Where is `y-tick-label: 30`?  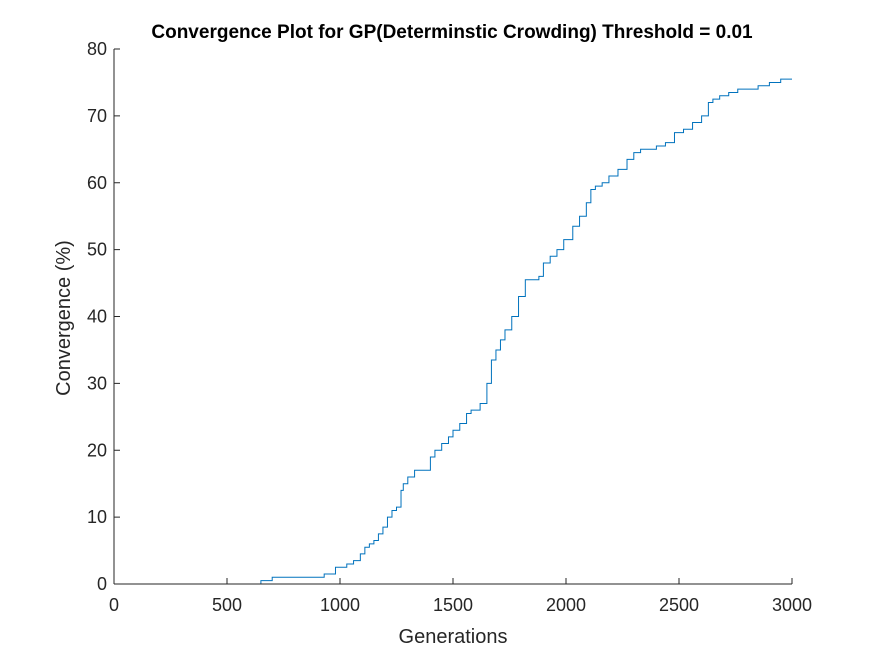
y-tick-label: 30 is located at coordinates (97, 383).